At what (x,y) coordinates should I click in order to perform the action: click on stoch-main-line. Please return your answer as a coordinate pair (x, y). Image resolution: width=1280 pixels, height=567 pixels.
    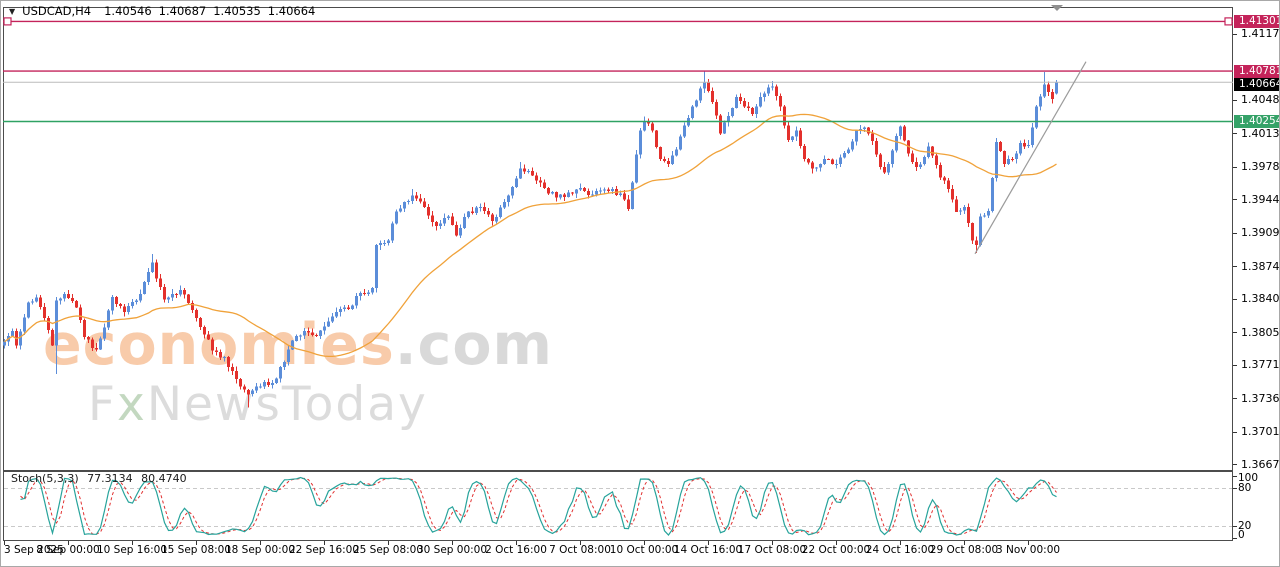
    Looking at the image, I should click on (538, 506).